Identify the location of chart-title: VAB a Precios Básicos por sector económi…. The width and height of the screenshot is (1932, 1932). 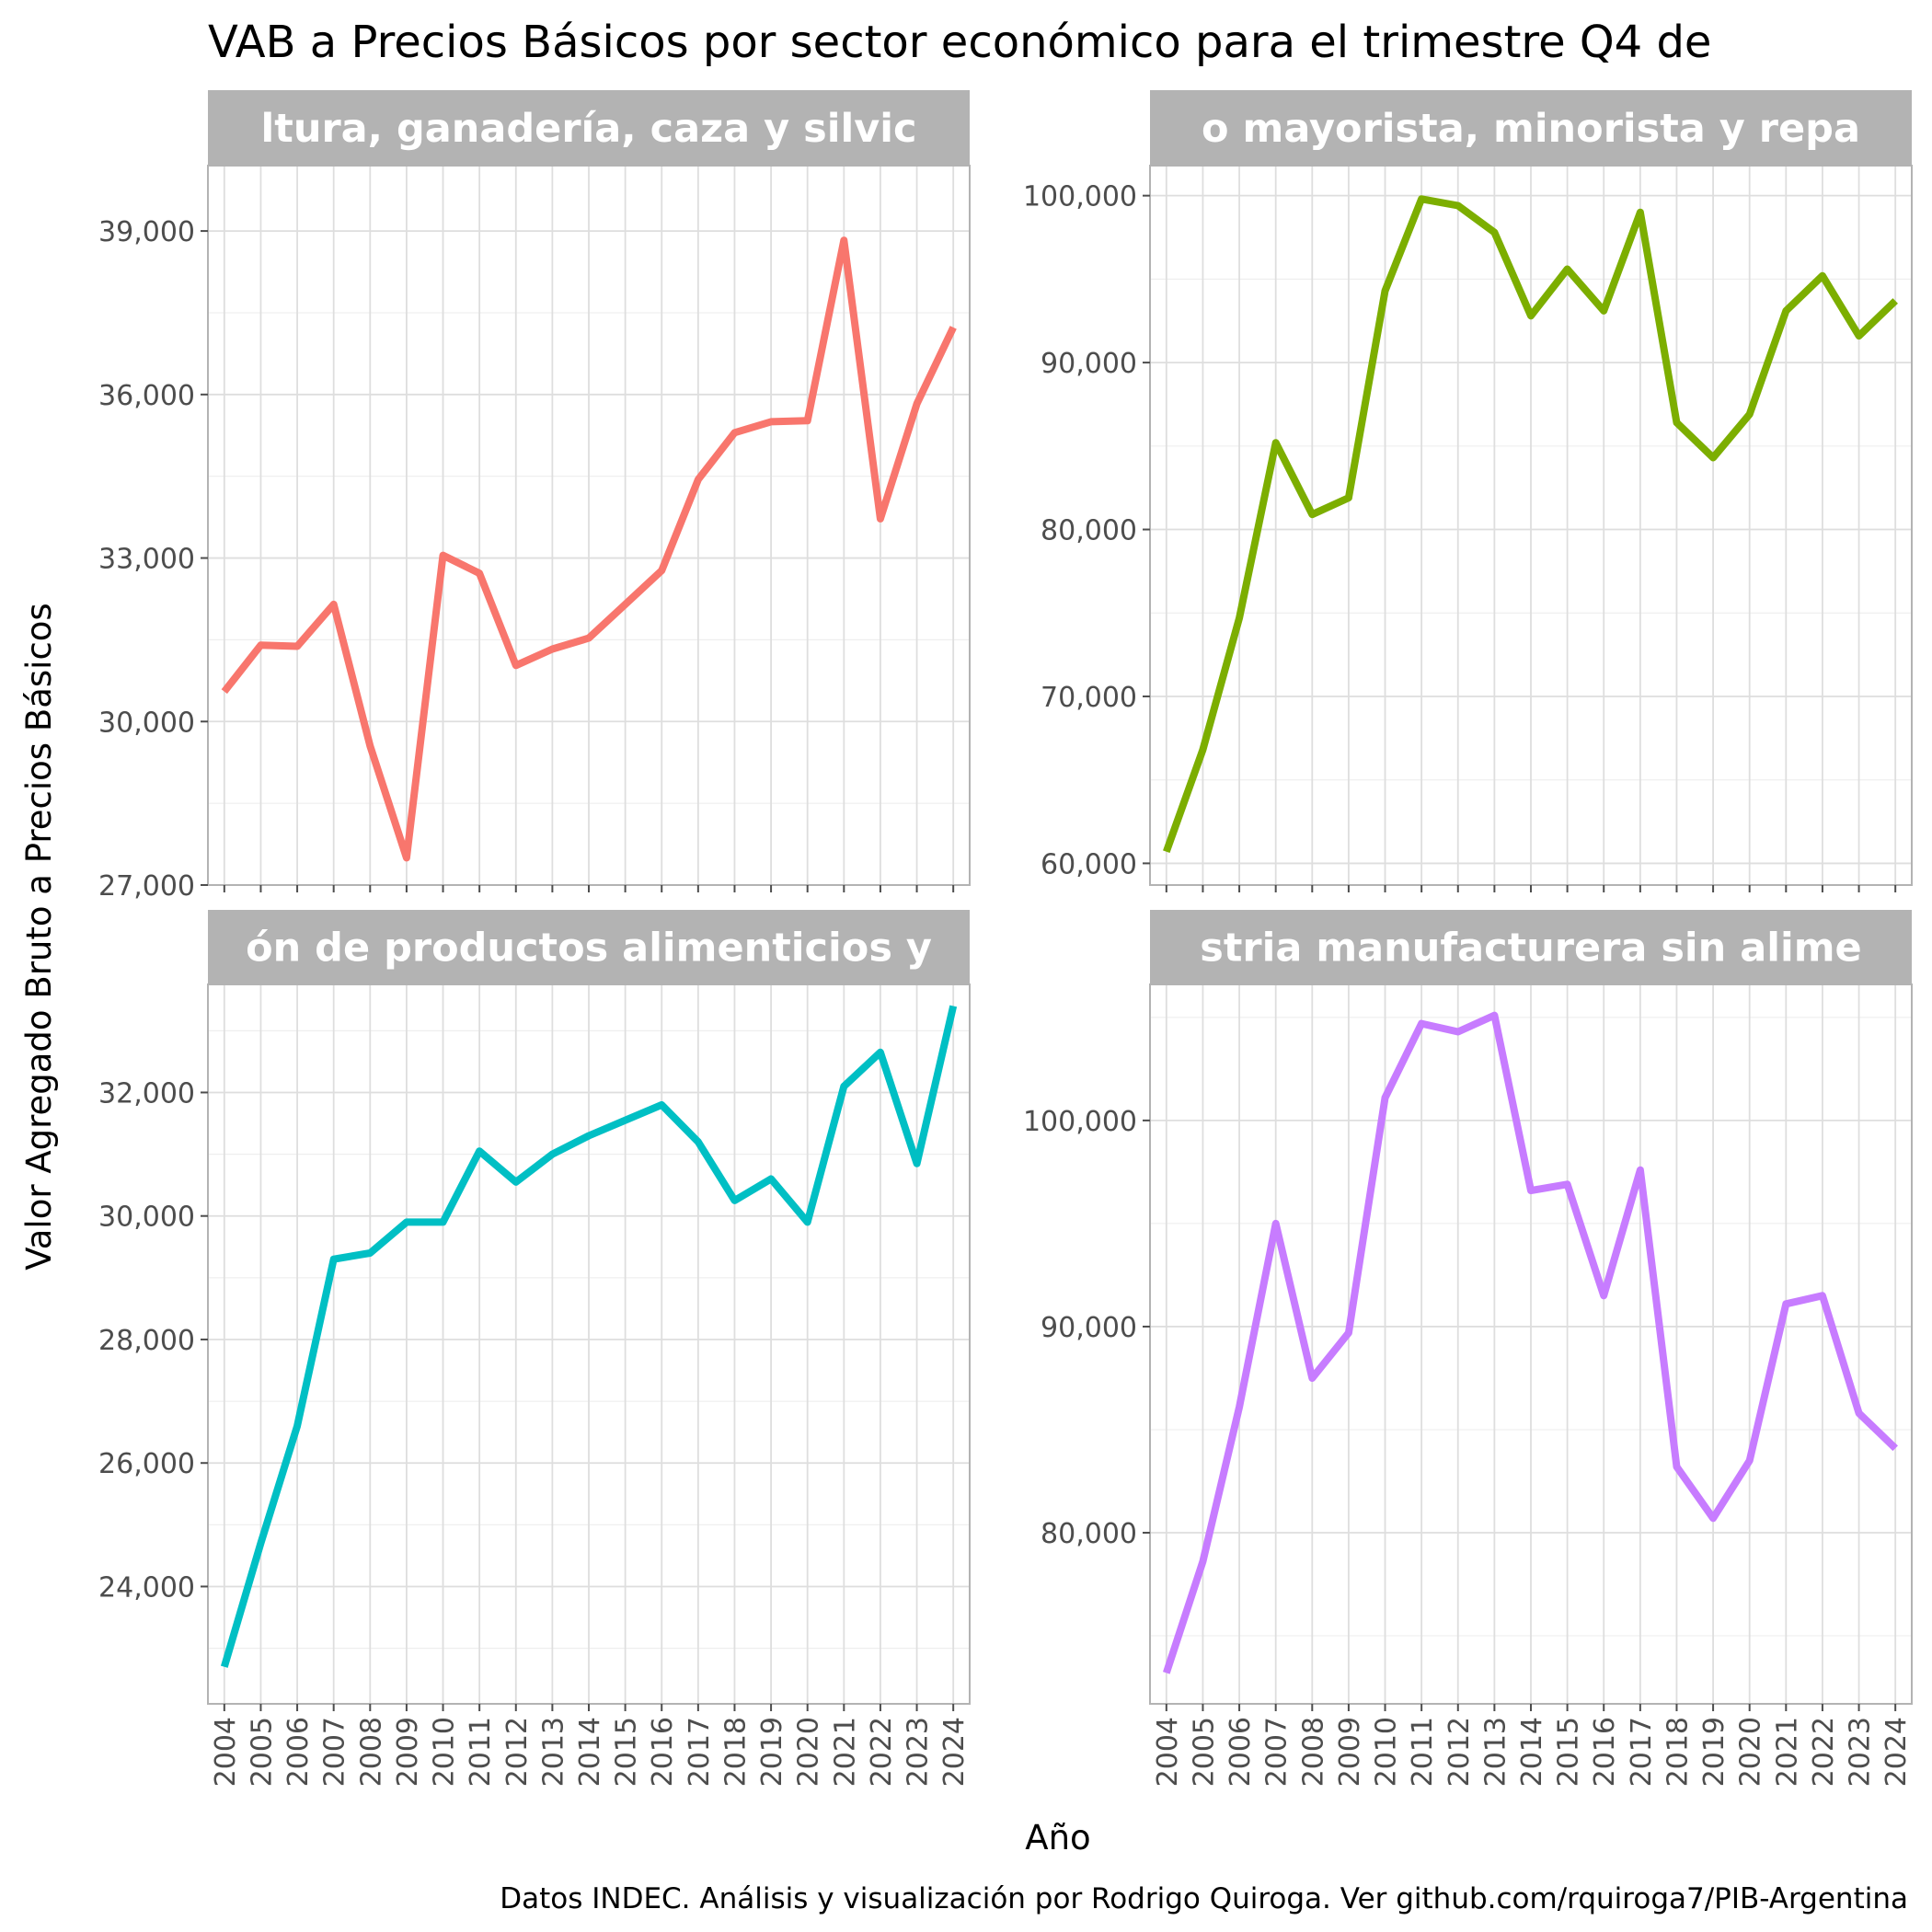
(959, 42).